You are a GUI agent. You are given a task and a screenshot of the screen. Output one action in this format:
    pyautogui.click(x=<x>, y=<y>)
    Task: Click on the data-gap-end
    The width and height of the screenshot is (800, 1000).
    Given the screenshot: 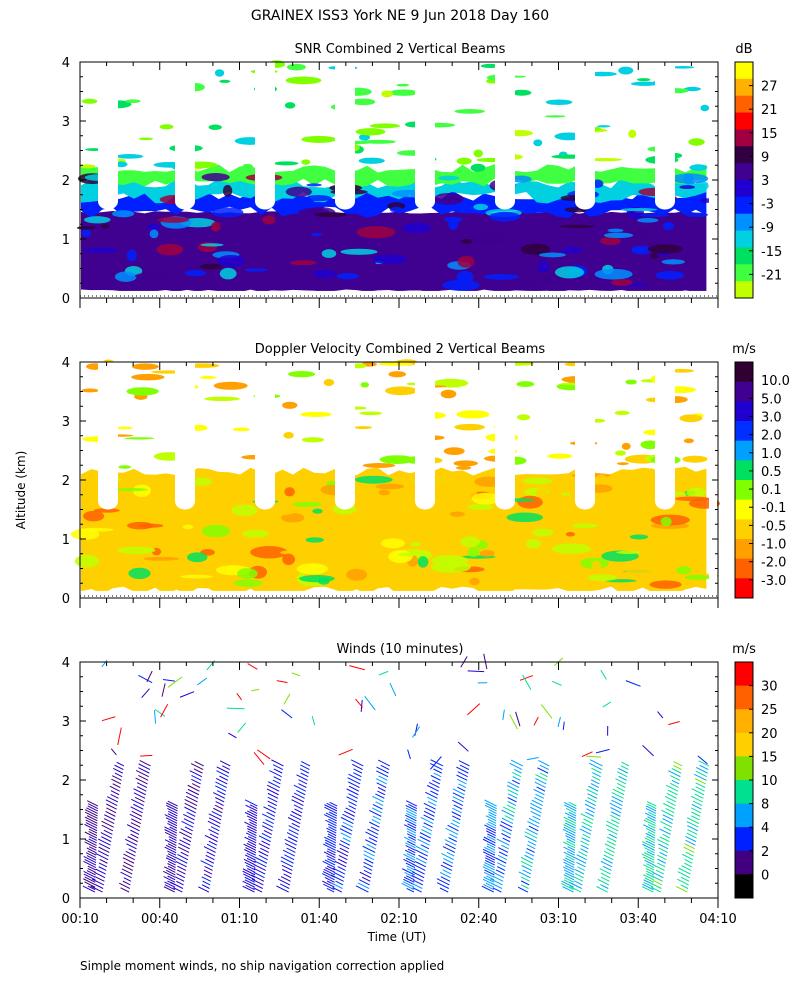 What is the action you would take?
    pyautogui.click(x=108, y=201)
    